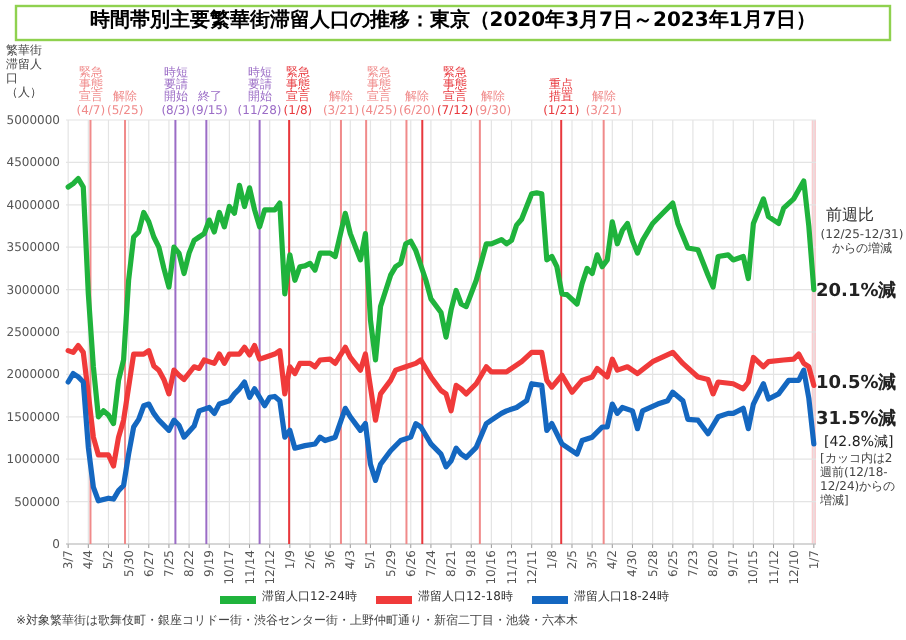  Describe the element at coordinates (856, 292) in the screenshot. I see `annotation: 20.1%減` at that location.